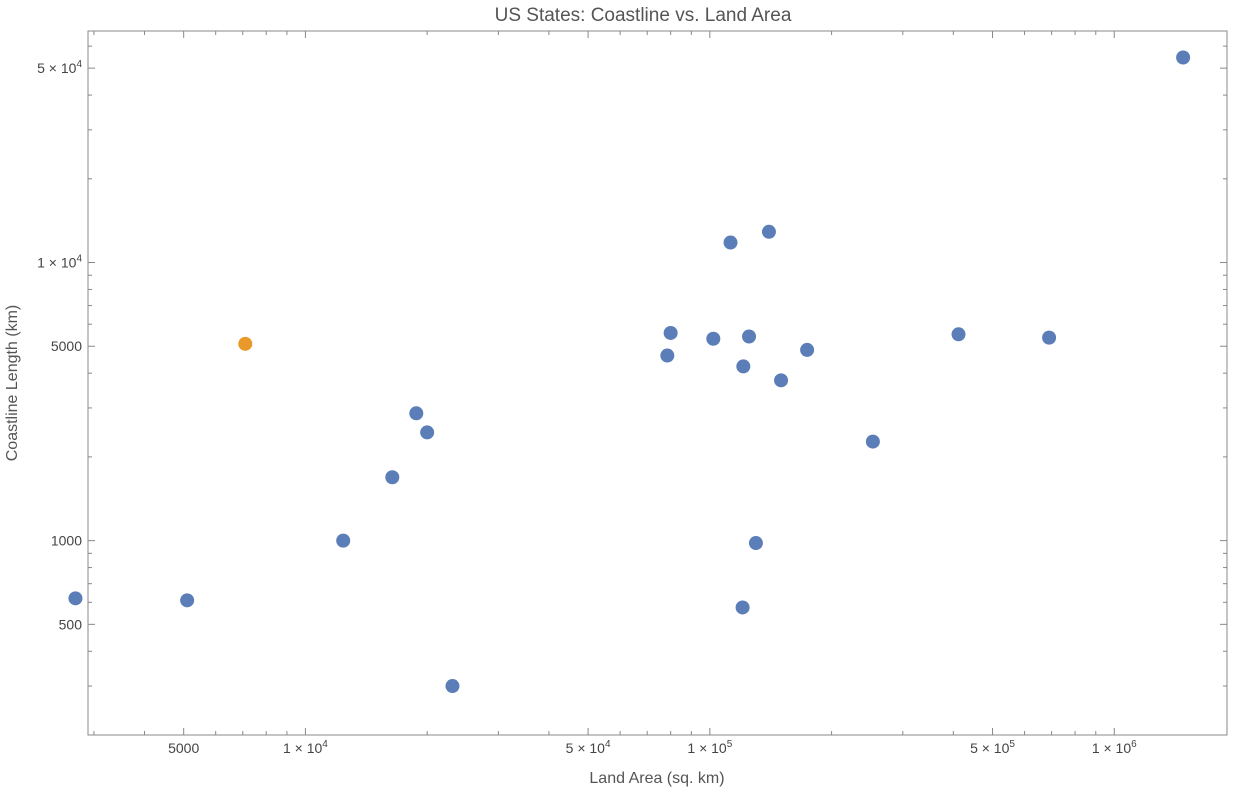 This screenshot has width=1233, height=791. What do you see at coordinates (245, 343) in the screenshot?
I see `highlighted-data-point` at bounding box center [245, 343].